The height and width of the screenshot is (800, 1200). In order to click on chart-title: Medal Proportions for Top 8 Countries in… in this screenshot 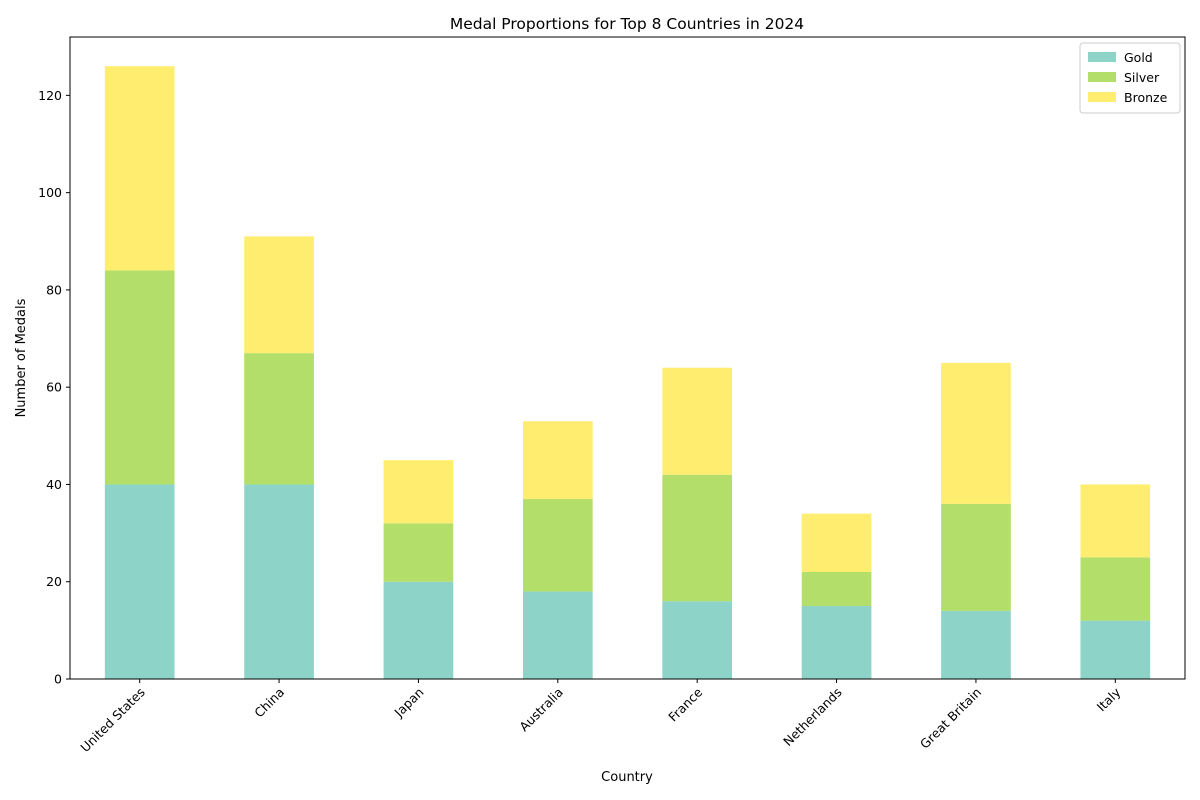, I will do `click(627, 24)`.